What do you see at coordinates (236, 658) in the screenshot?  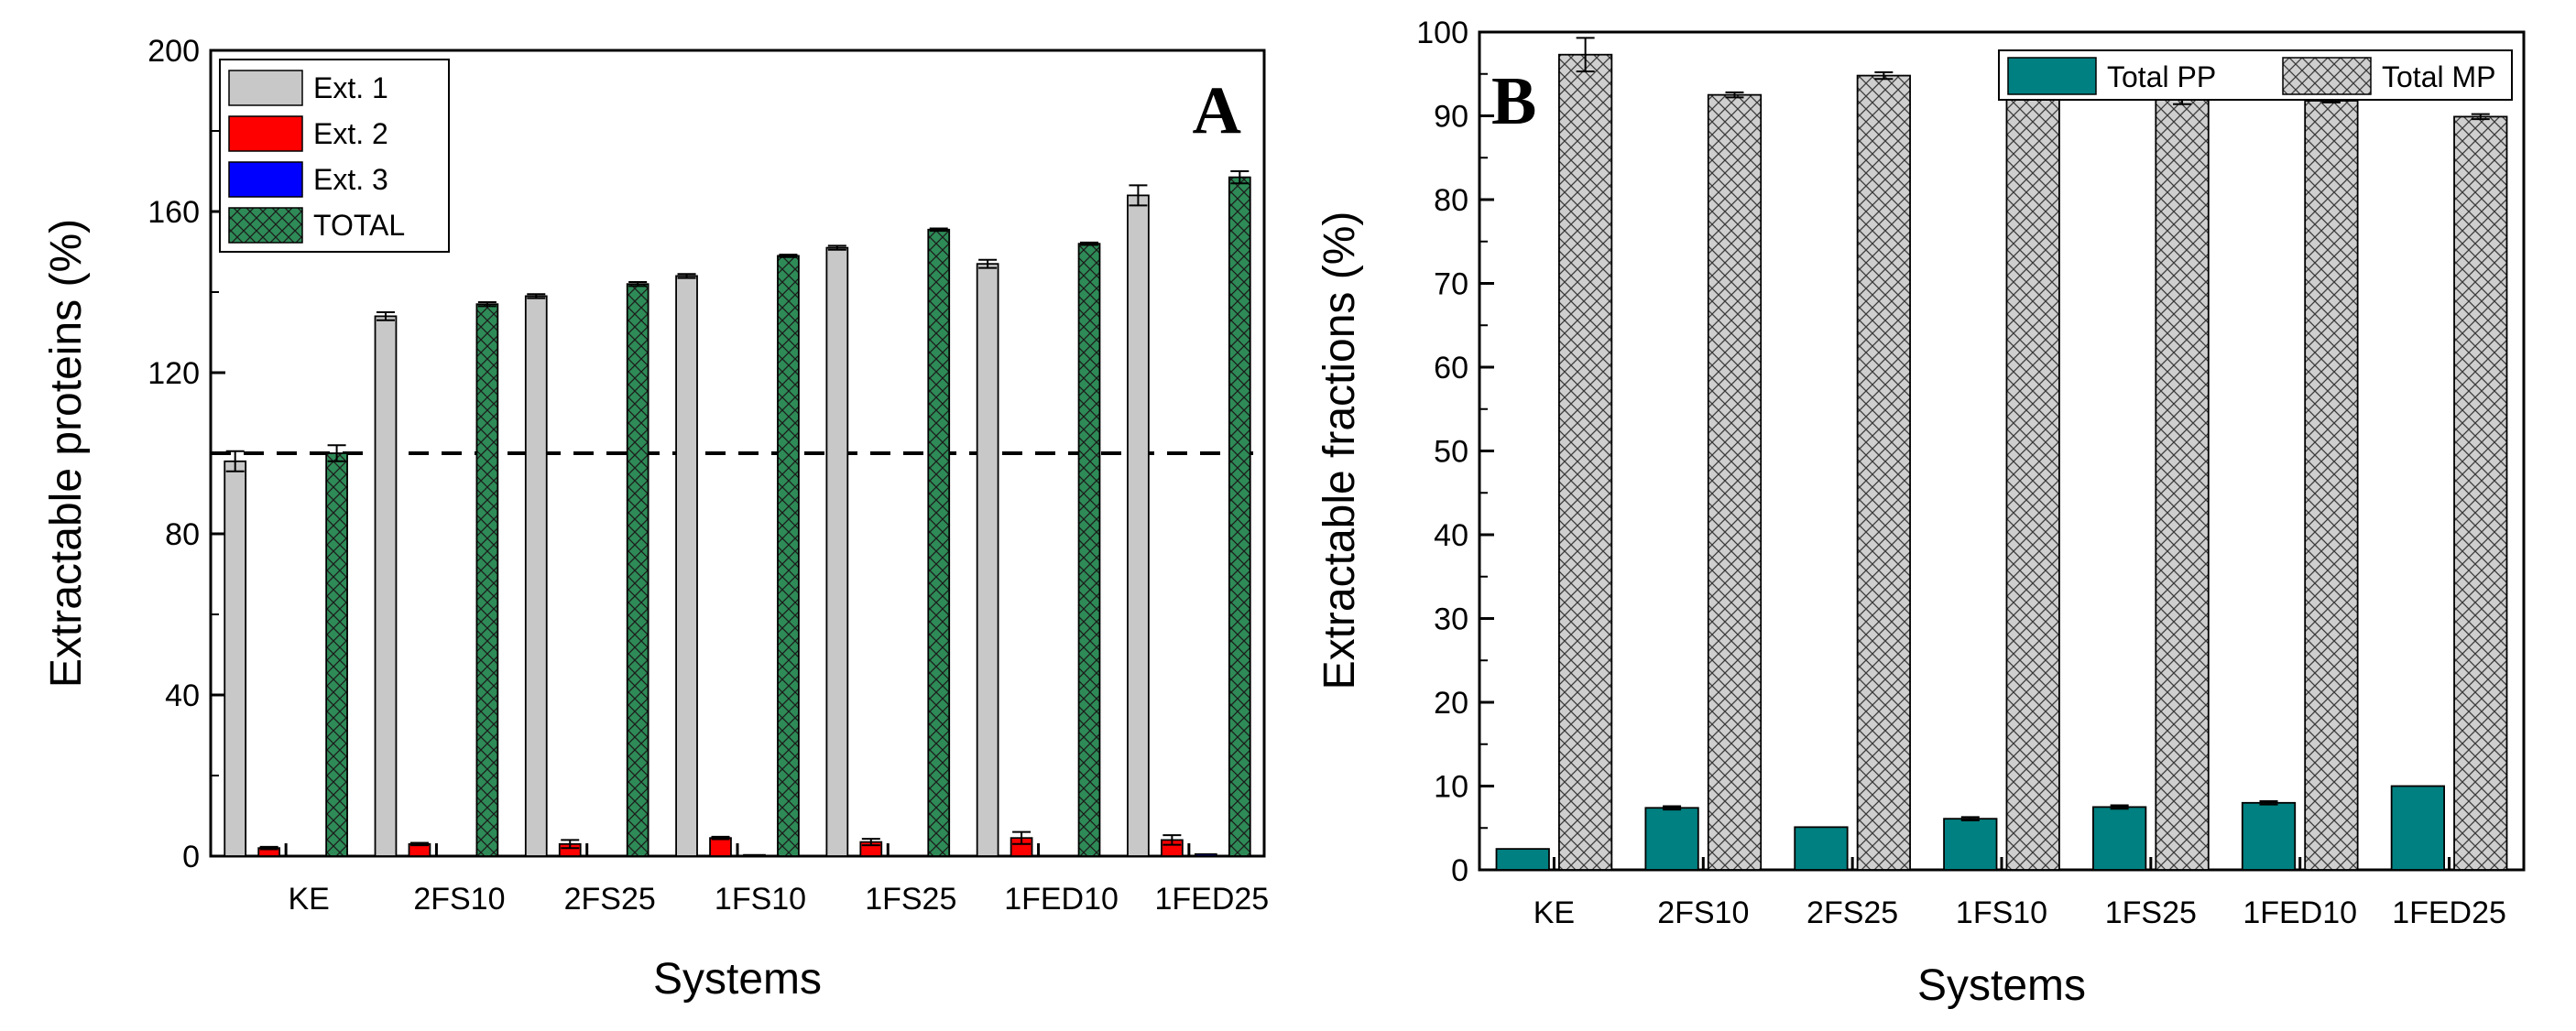 I see `bar-ext-1-ke` at bounding box center [236, 658].